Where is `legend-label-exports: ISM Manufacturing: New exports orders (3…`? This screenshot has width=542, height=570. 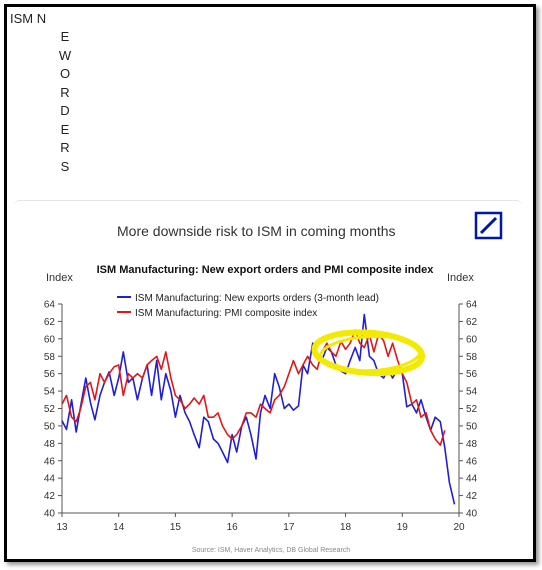 legend-label-exports: ISM Manufacturing: New exports orders (3… is located at coordinates (257, 298).